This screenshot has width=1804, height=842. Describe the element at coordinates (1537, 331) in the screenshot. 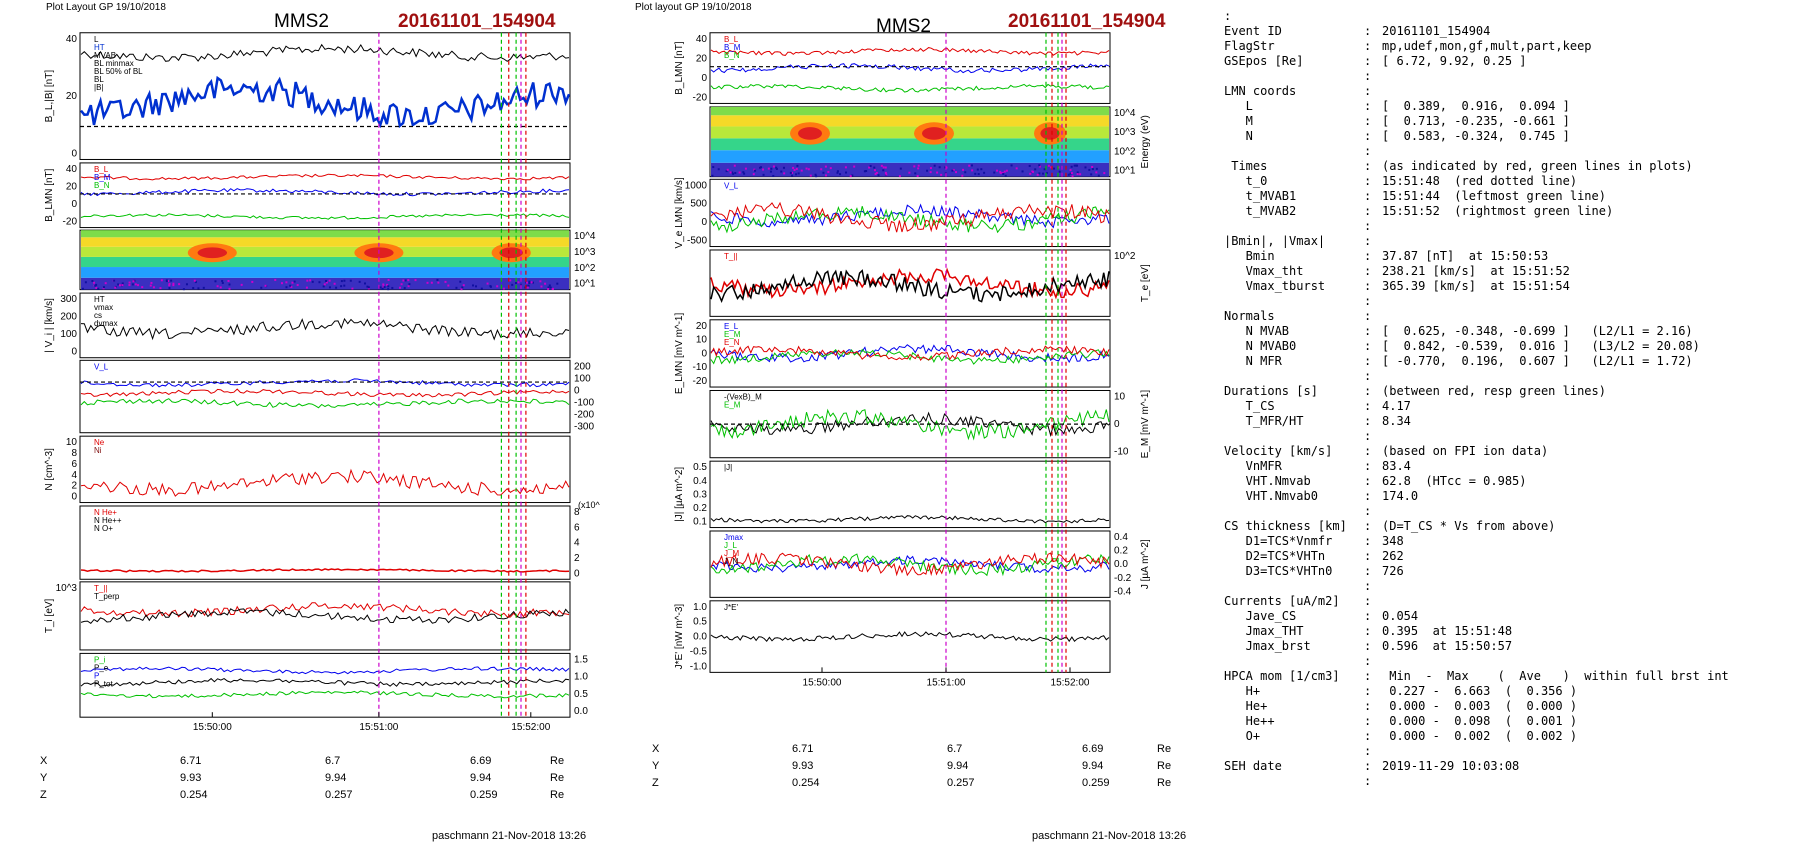

I see `info-value: [ 0.625, -0.348, -0.699 ] (L2/L1 = 2.16)` at that location.